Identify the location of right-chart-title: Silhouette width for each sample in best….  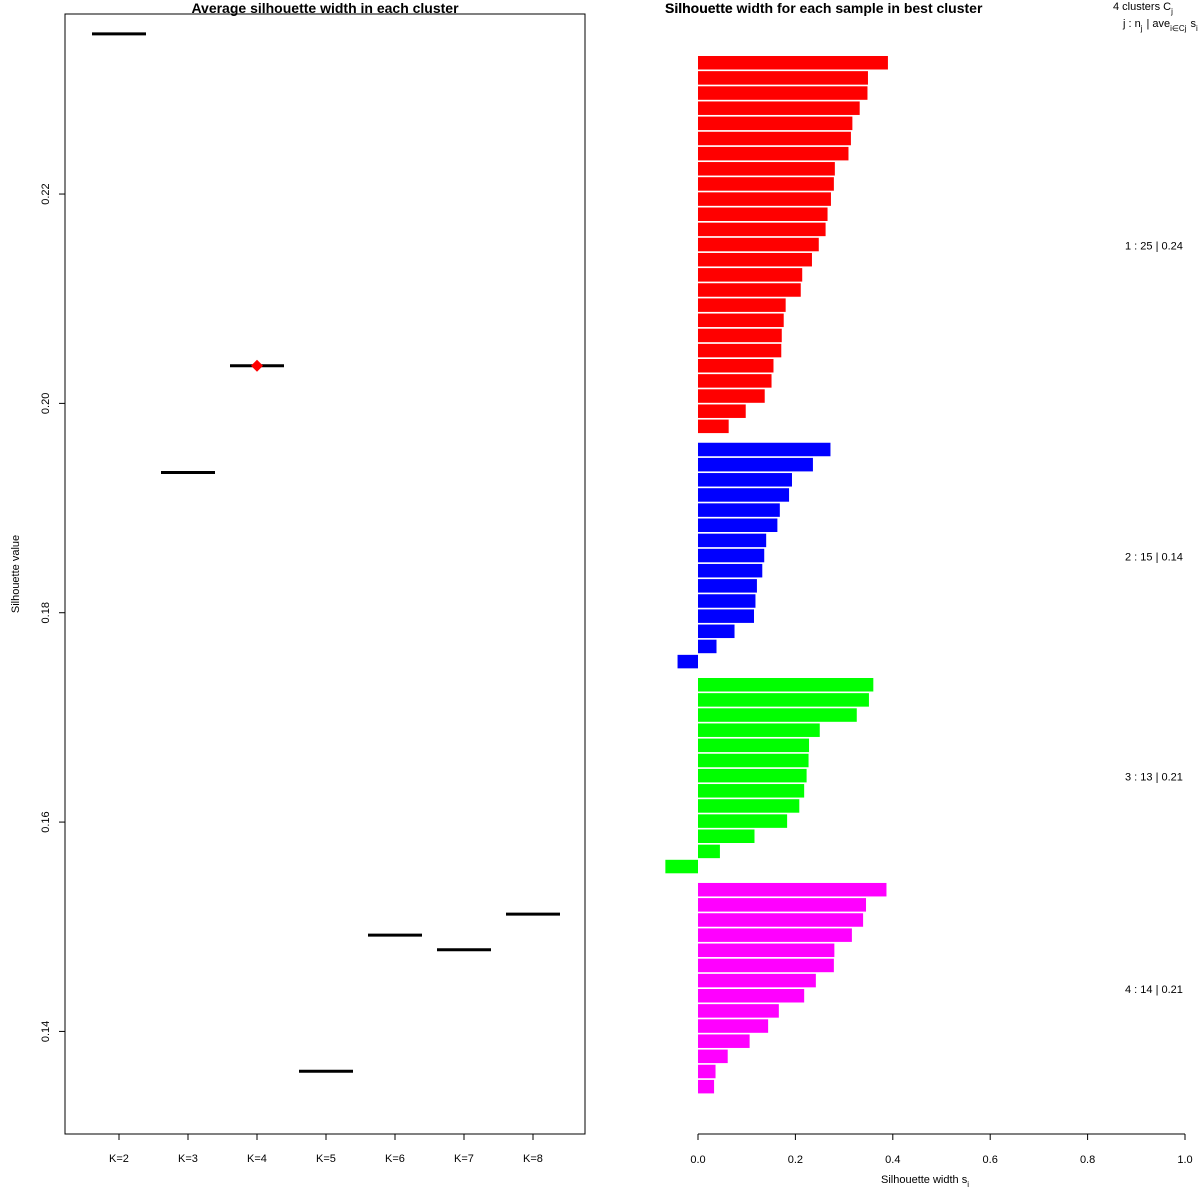
(824, 8).